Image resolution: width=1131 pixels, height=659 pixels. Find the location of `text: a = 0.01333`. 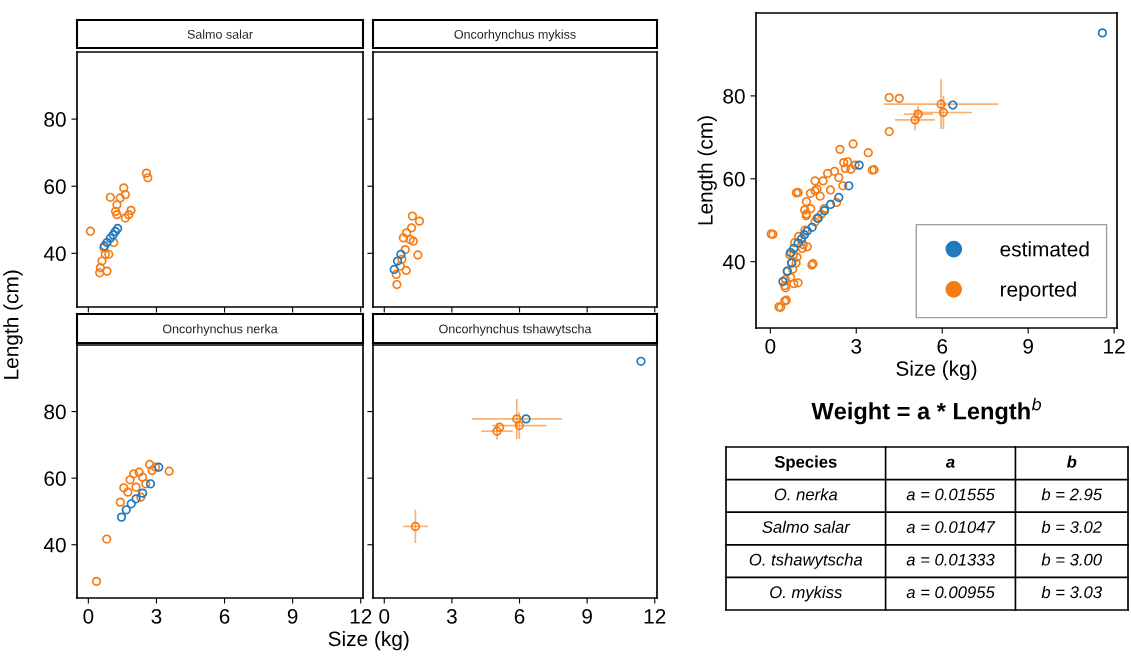

text: a = 0.01333 is located at coordinates (950, 559).